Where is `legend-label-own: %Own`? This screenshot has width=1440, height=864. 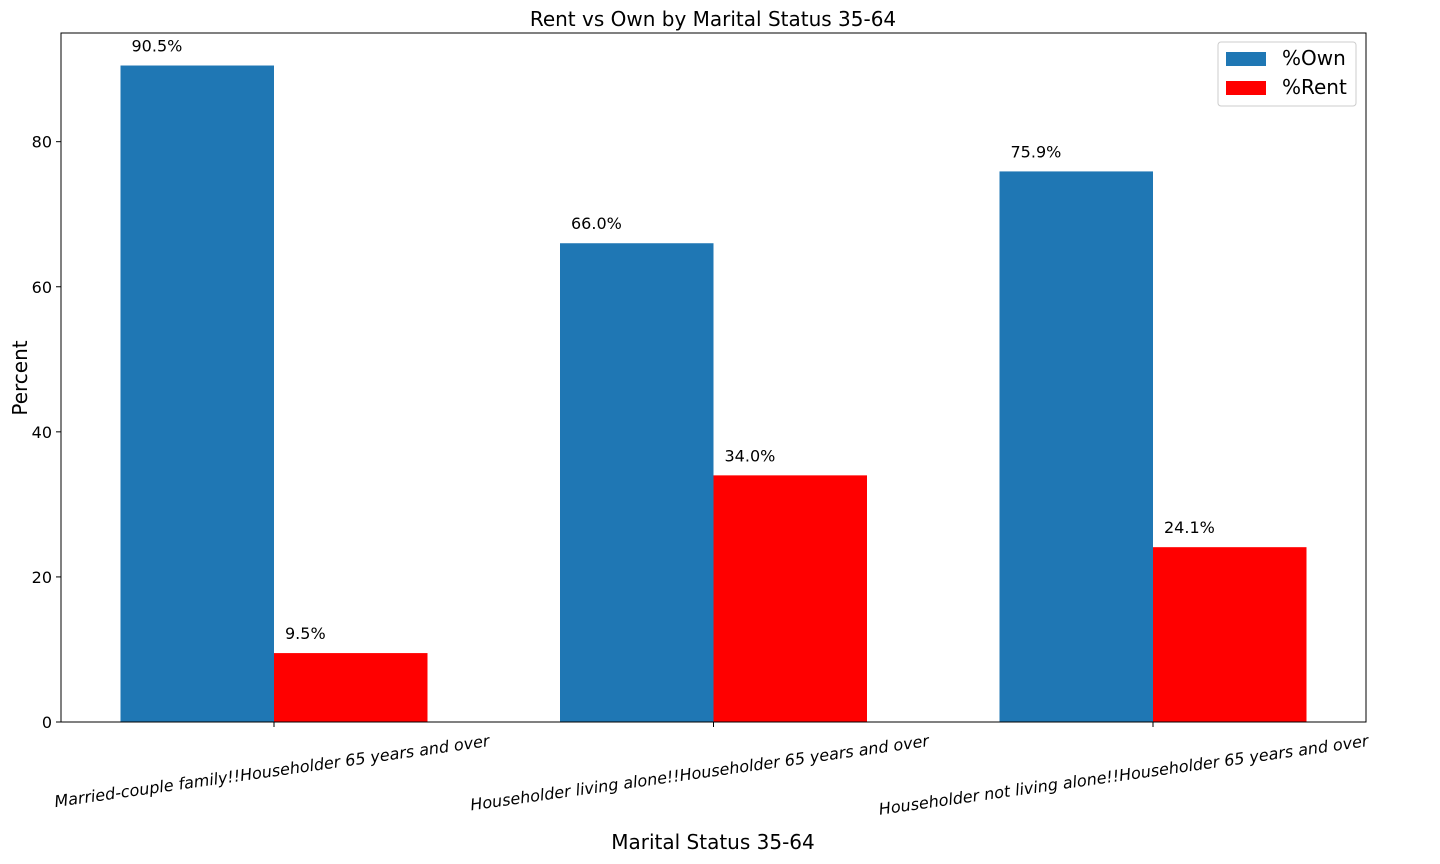 legend-label-own: %Own is located at coordinates (1314, 58).